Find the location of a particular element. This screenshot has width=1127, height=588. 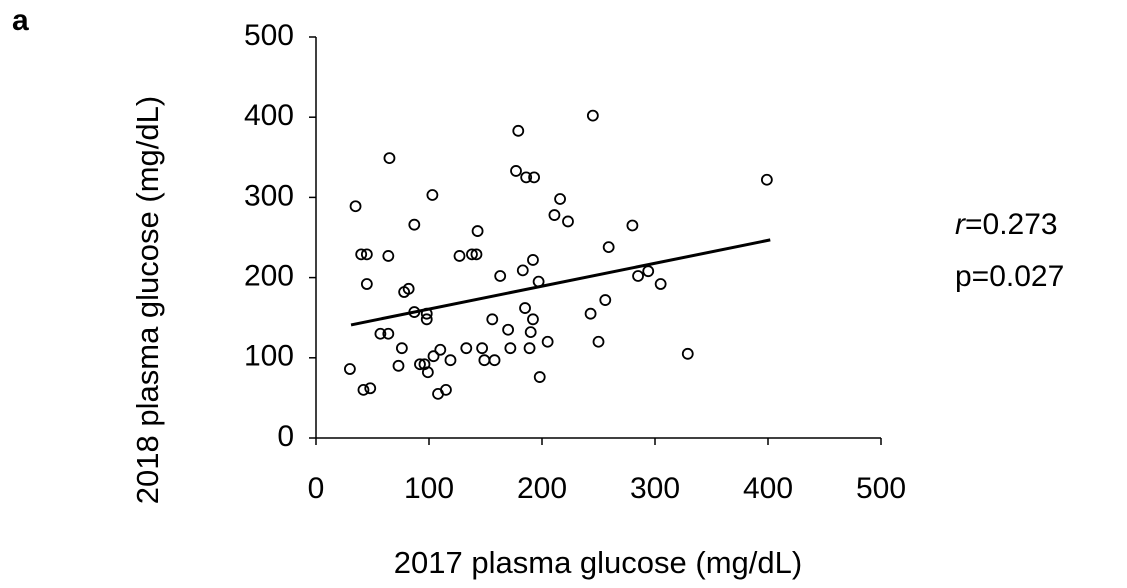

y-tick-label: 0 is located at coordinates (285, 436).